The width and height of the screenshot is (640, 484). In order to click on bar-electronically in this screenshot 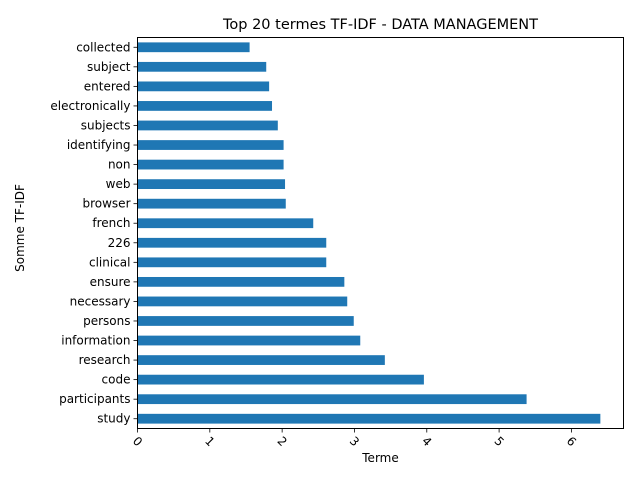, I will do `click(205, 106)`.